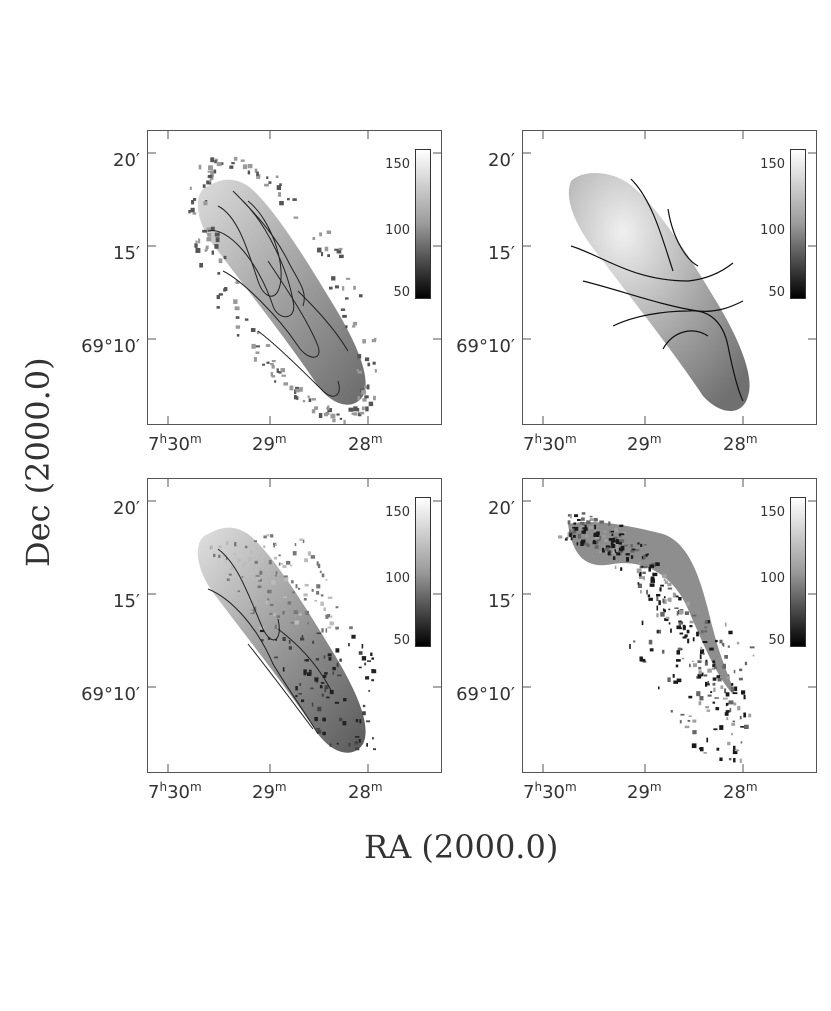 The width and height of the screenshot is (831, 1011). Describe the element at coordinates (644, 443) in the screenshot. I see `xtick-top-right-29: 29m` at that location.